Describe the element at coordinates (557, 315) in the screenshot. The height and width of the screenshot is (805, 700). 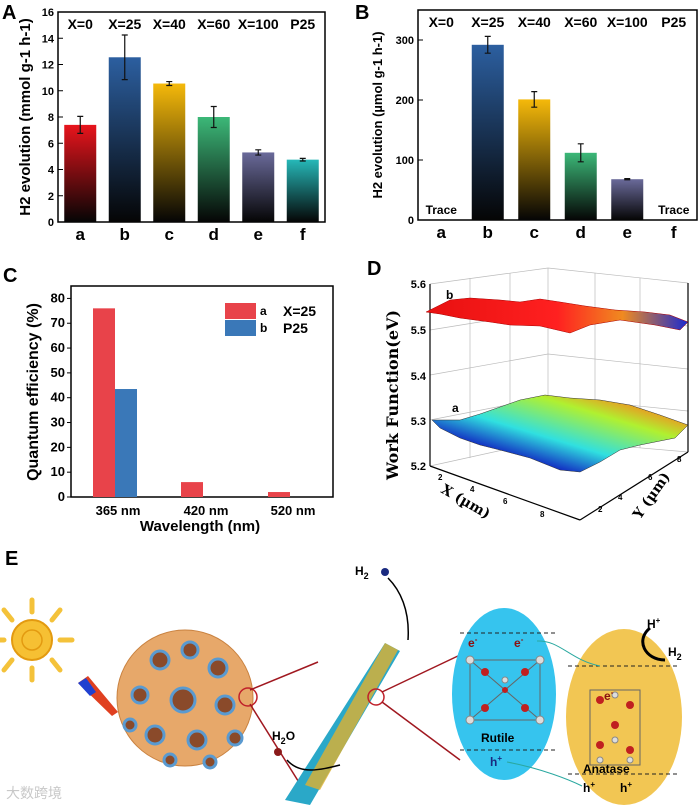
I see `surface-b` at that location.